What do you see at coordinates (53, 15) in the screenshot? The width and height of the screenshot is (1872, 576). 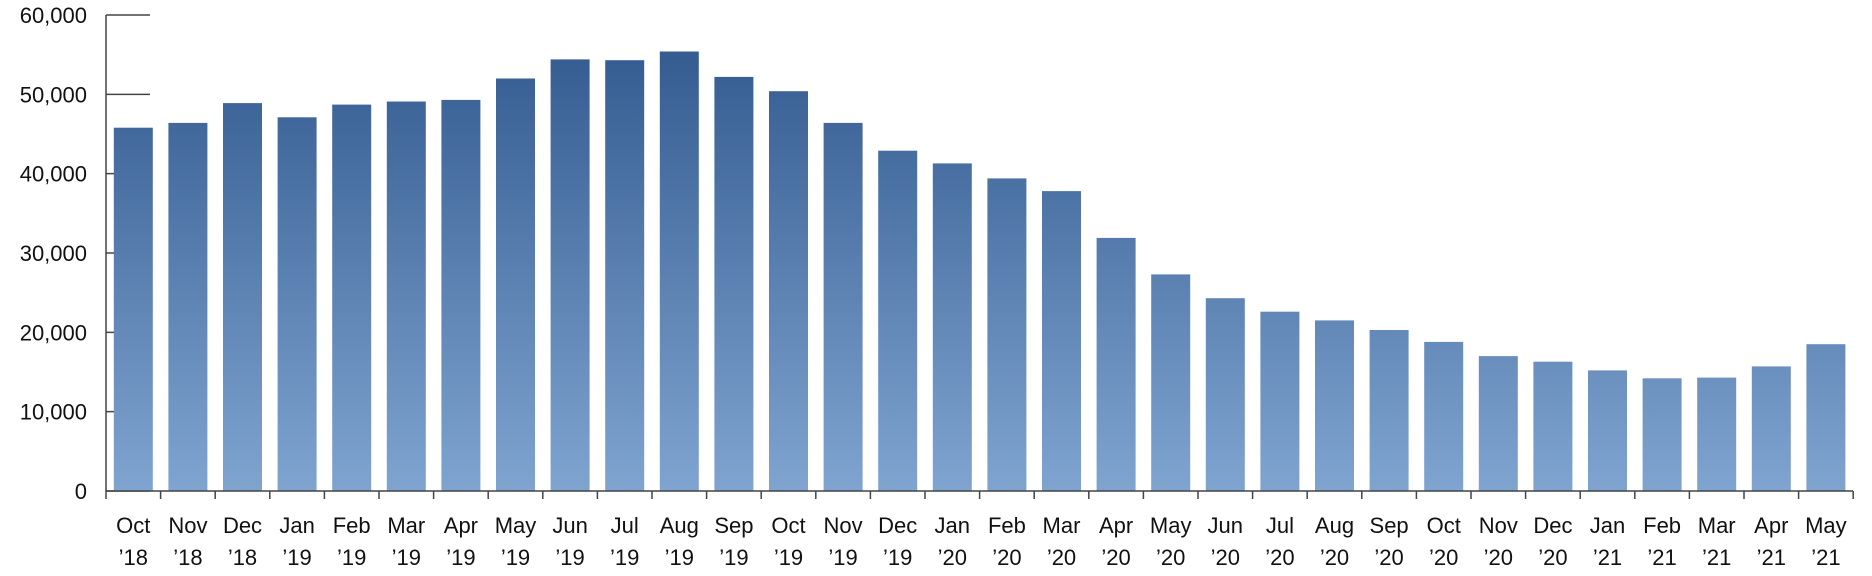 I see `y-tick-label: 60,000` at bounding box center [53, 15].